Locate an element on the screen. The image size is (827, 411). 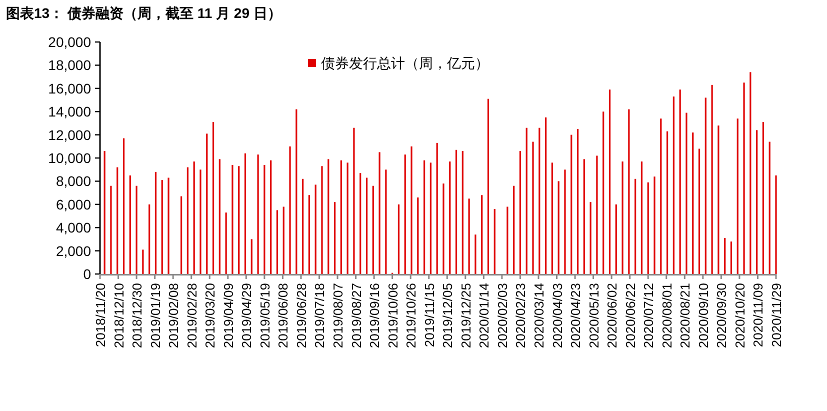
x-tick-label: 2019/06/08 is located at coordinates (283, 315).